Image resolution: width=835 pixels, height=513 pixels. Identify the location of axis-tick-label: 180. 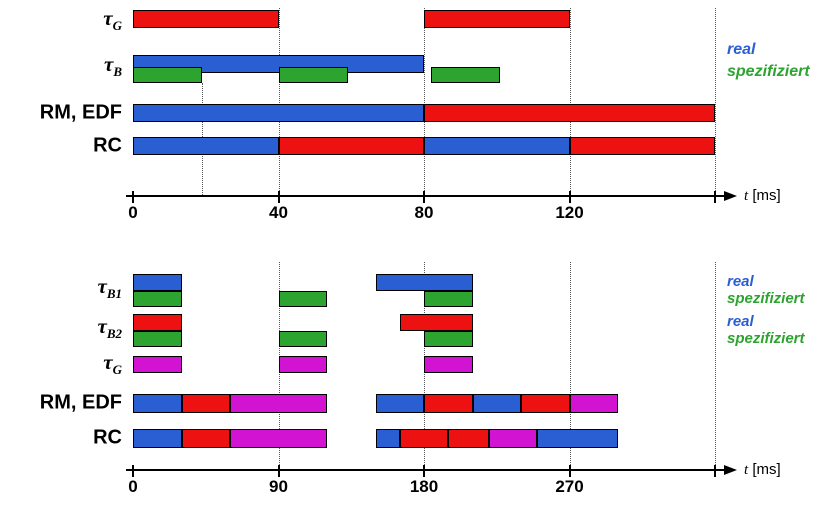
(424, 486).